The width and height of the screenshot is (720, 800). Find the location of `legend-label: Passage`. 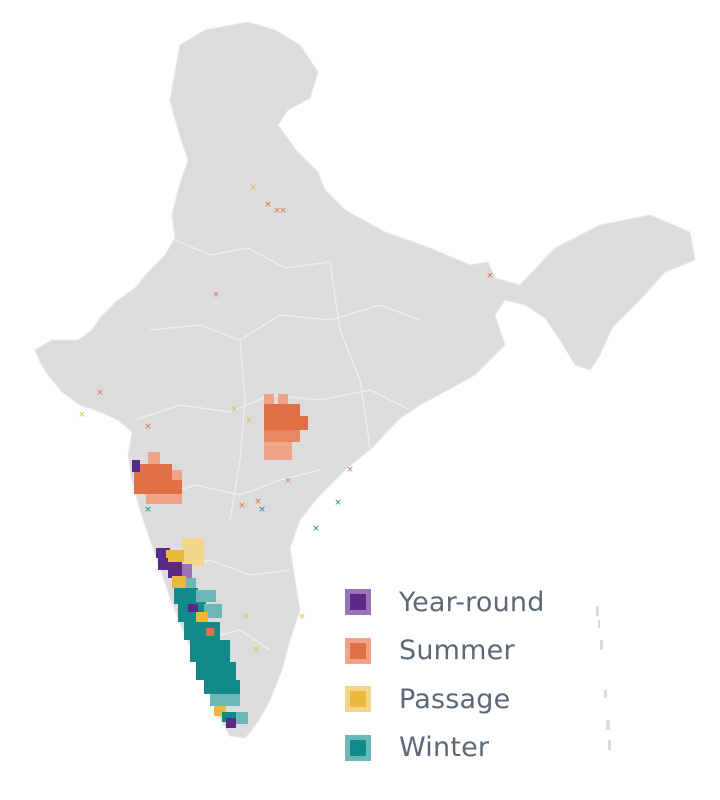

legend-label: Passage is located at coordinates (455, 699).